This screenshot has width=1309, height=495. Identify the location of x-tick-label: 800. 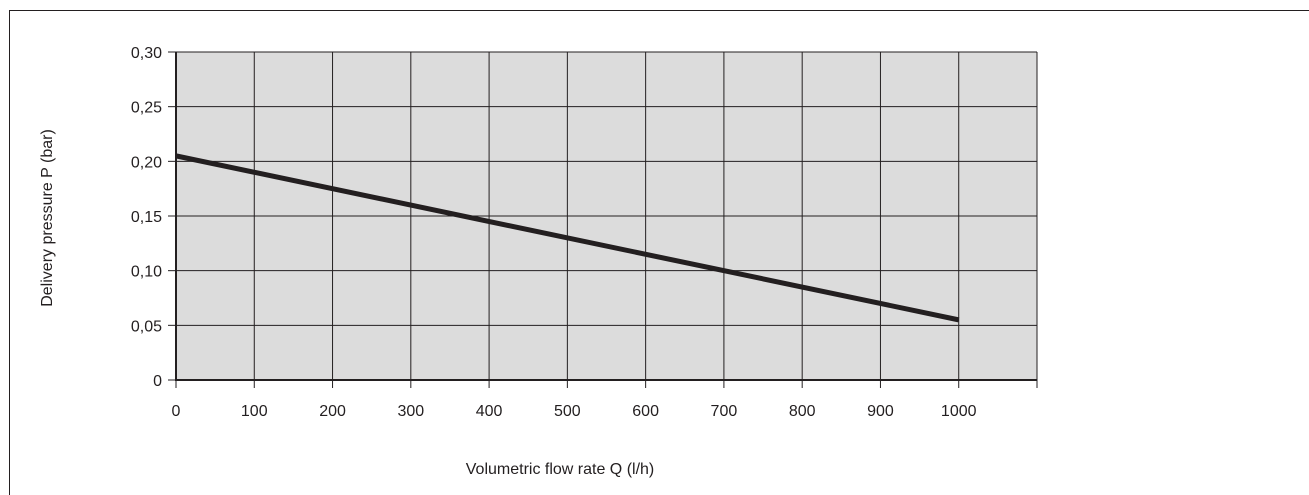
(802, 411).